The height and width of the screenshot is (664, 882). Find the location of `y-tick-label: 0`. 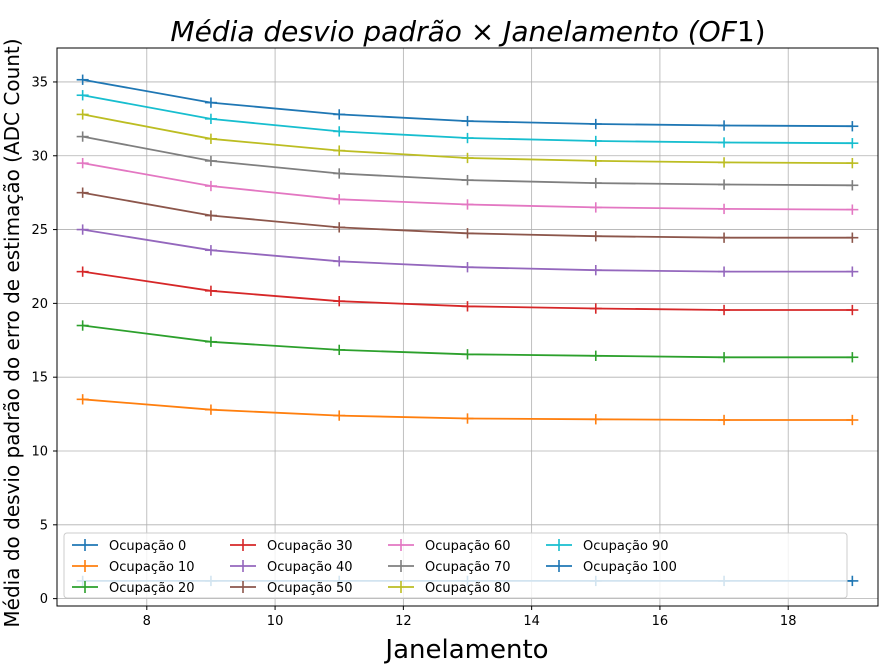

y-tick-label: 0 is located at coordinates (44, 599).